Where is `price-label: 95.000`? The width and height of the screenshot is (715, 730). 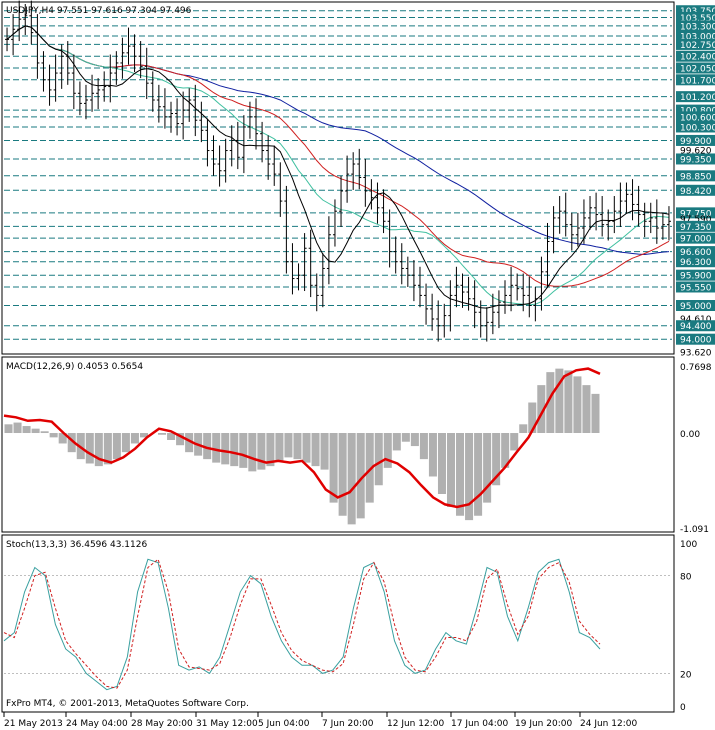 price-label: 95.000 is located at coordinates (696, 307).